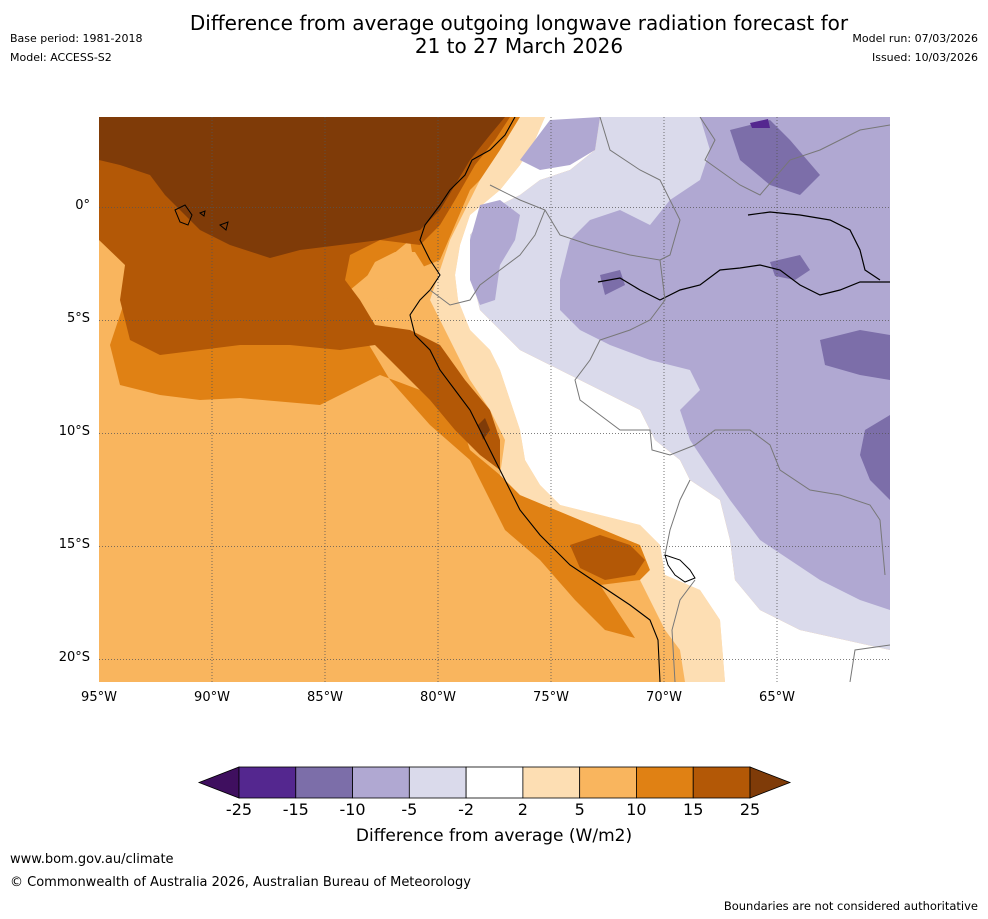  What do you see at coordinates (218, 782) in the screenshot?
I see `colorbar-extend-min` at bounding box center [218, 782].